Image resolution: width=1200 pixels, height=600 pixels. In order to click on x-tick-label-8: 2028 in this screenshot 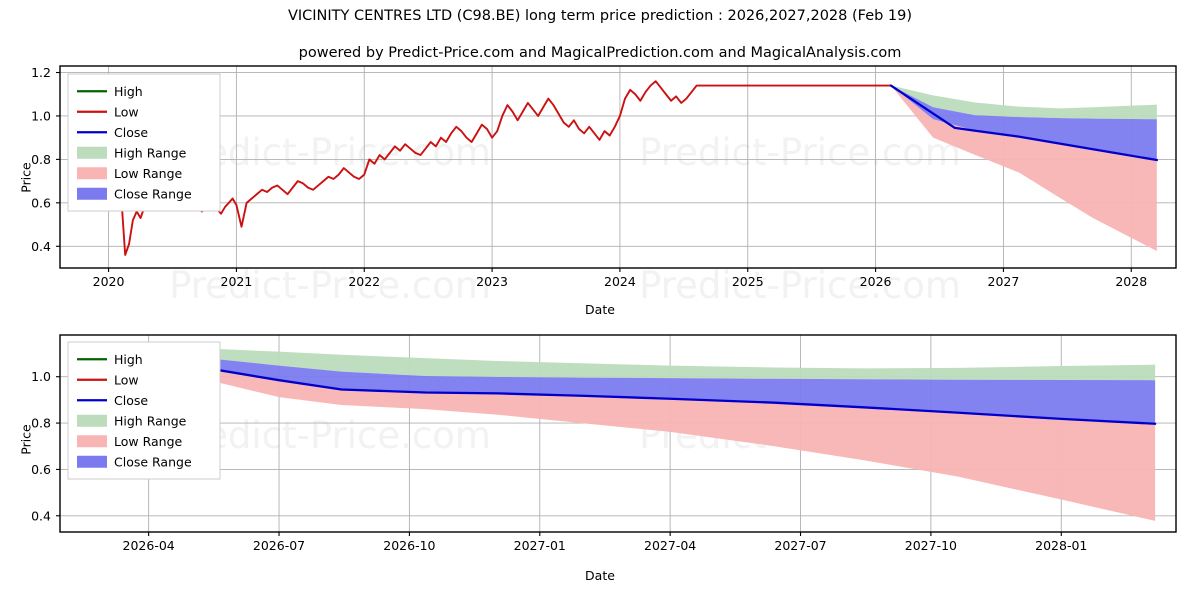, I will do `click(1131, 281)`.